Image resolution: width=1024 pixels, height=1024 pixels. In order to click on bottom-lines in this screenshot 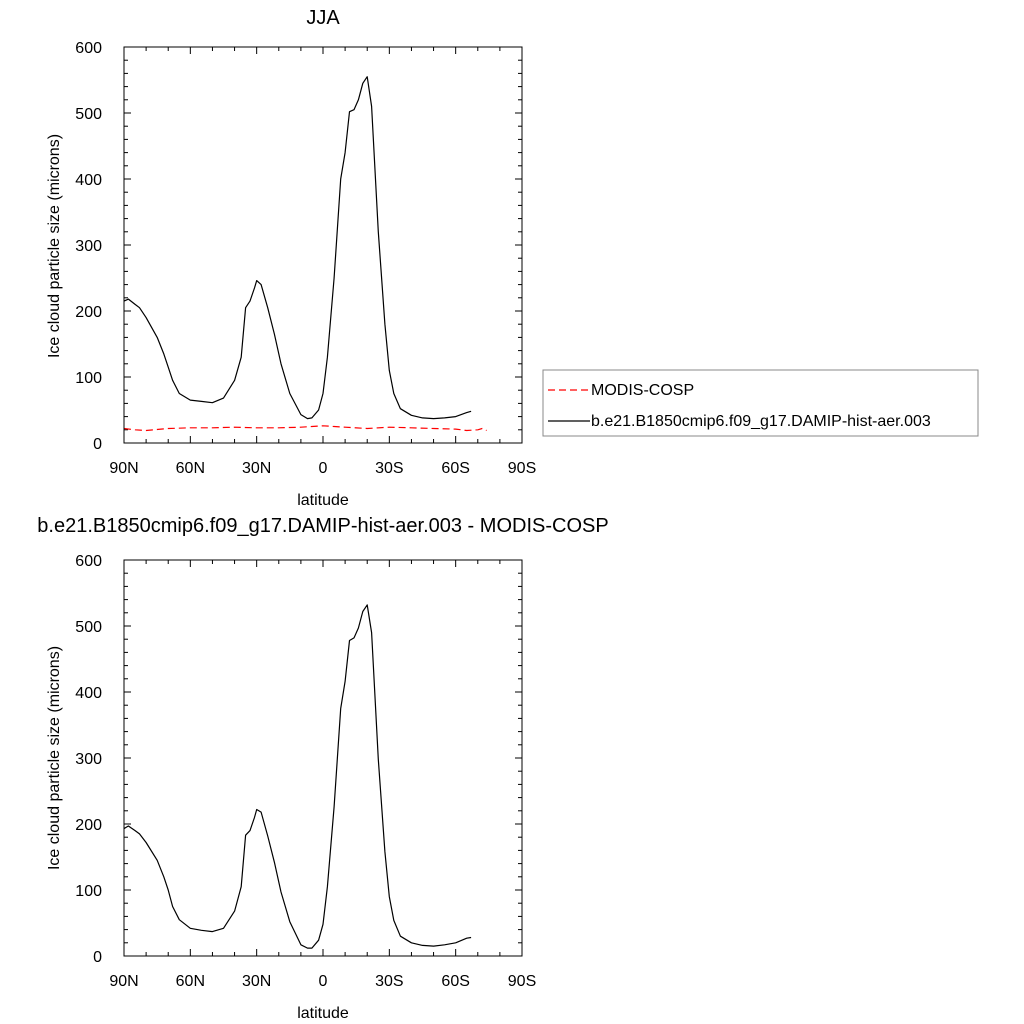, I will do `click(297, 776)`.